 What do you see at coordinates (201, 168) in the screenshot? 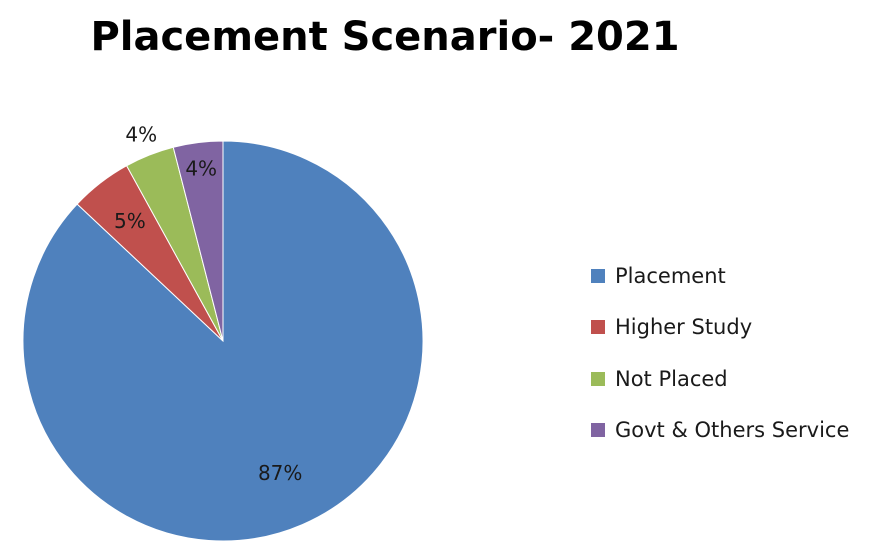
I see `data-label-govt-others-service: 4%` at bounding box center [201, 168].